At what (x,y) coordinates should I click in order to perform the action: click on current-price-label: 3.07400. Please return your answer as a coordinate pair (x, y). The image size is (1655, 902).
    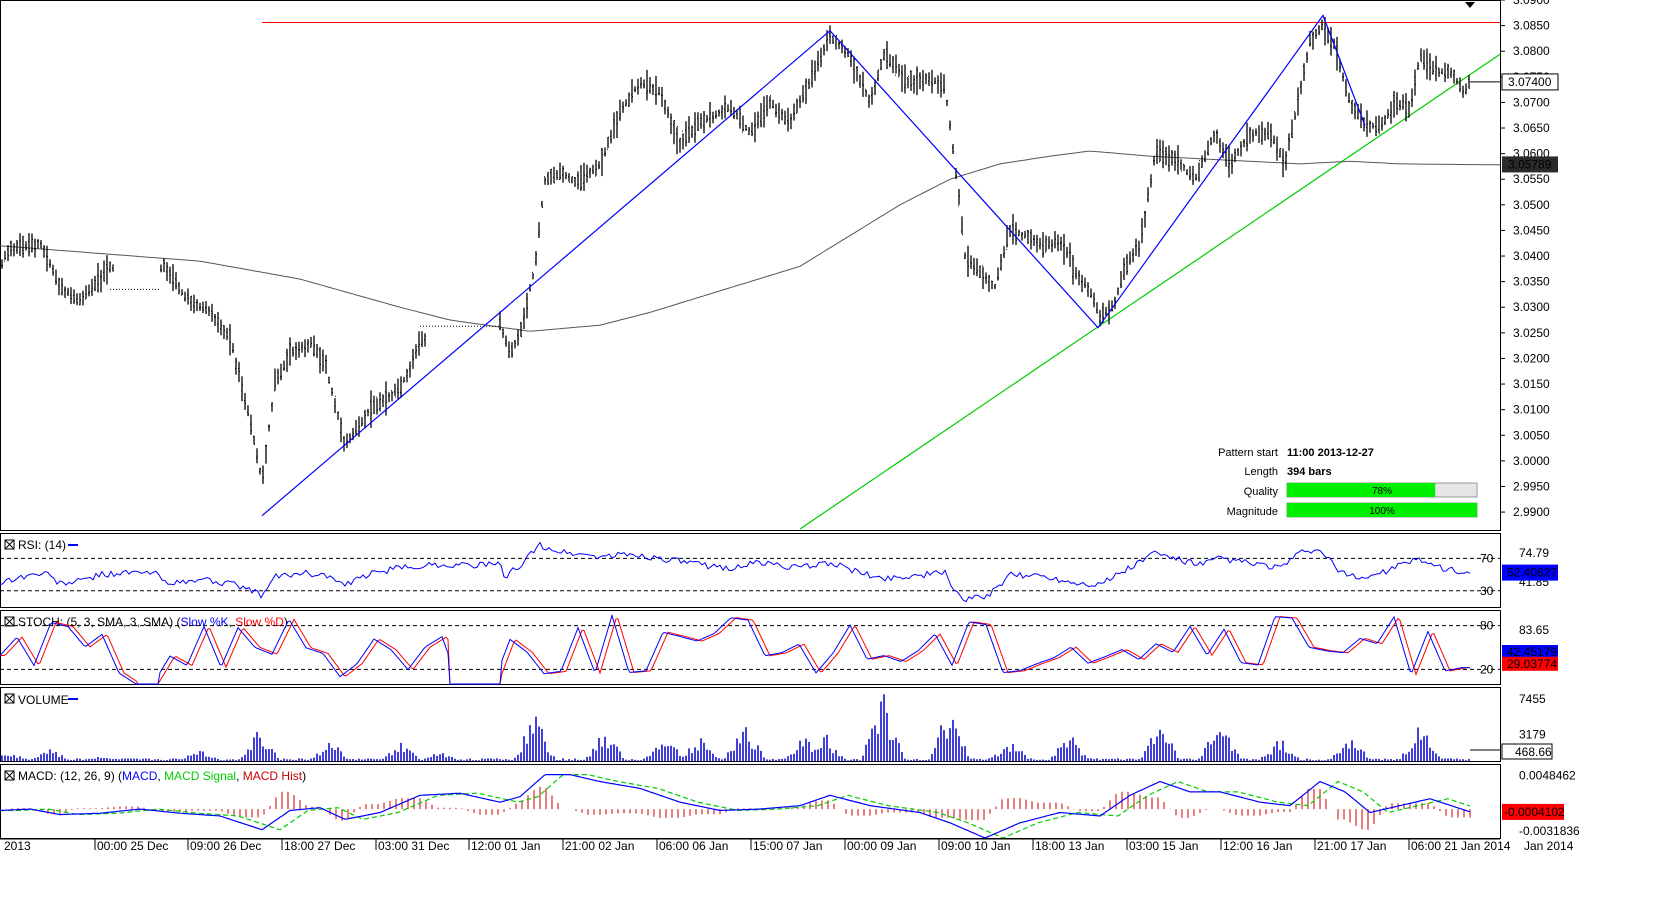
    Looking at the image, I should click on (1530, 82).